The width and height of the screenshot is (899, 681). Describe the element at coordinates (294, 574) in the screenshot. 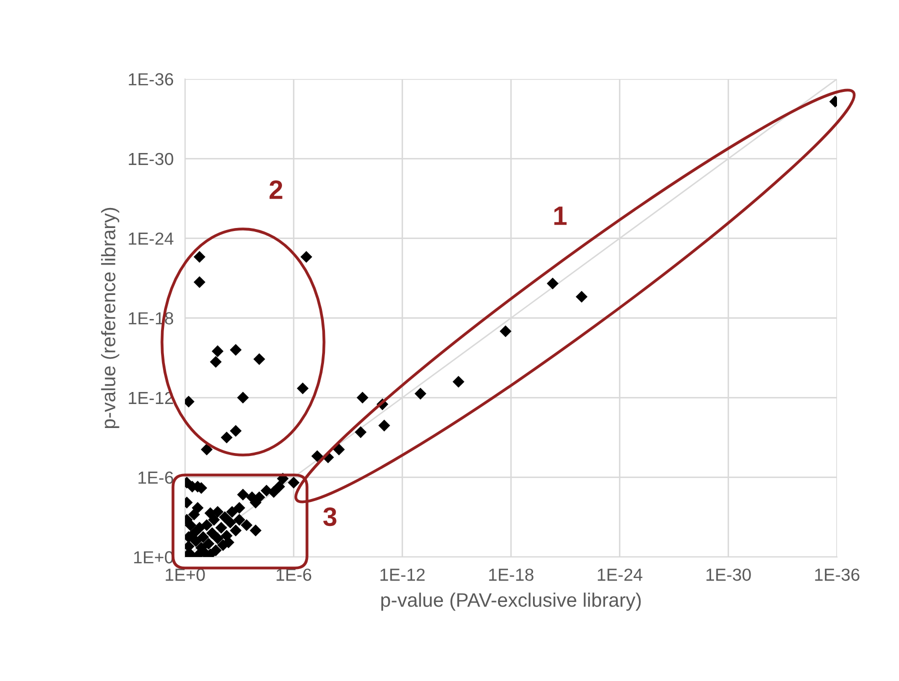

I see `x-tick-label: 1E-6` at that location.